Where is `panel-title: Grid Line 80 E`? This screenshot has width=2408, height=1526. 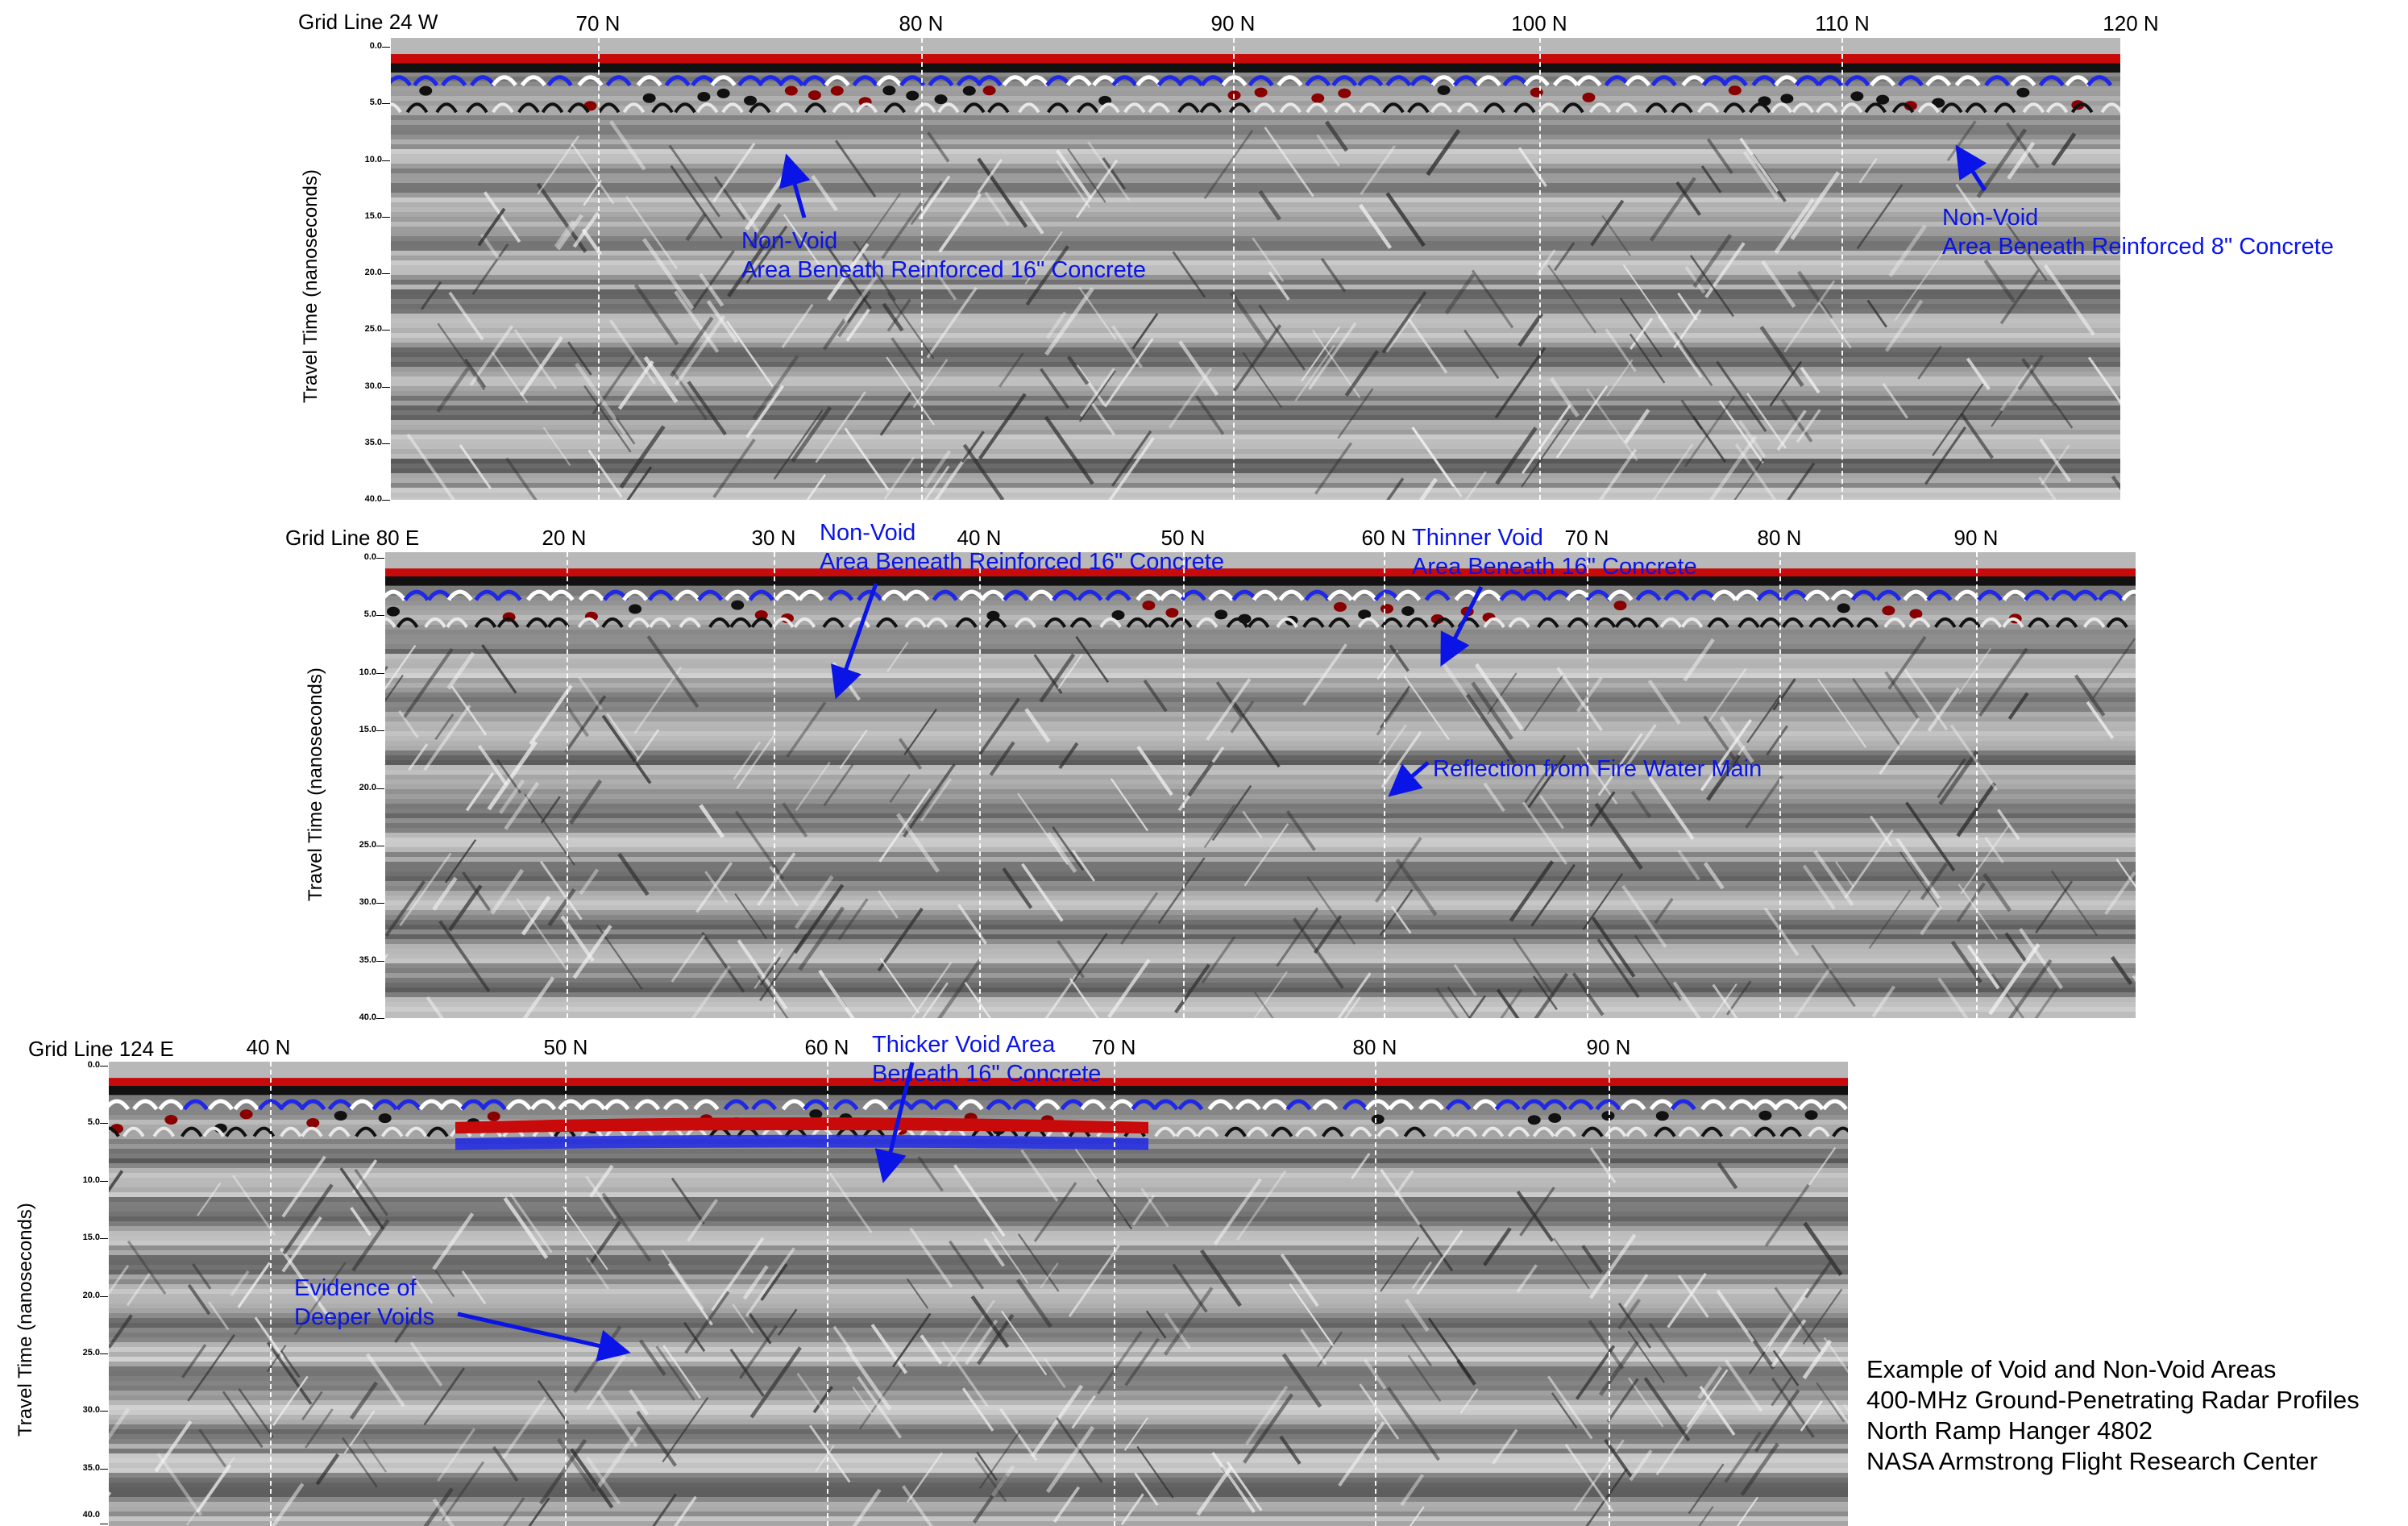 panel-title: Grid Line 80 E is located at coordinates (353, 538).